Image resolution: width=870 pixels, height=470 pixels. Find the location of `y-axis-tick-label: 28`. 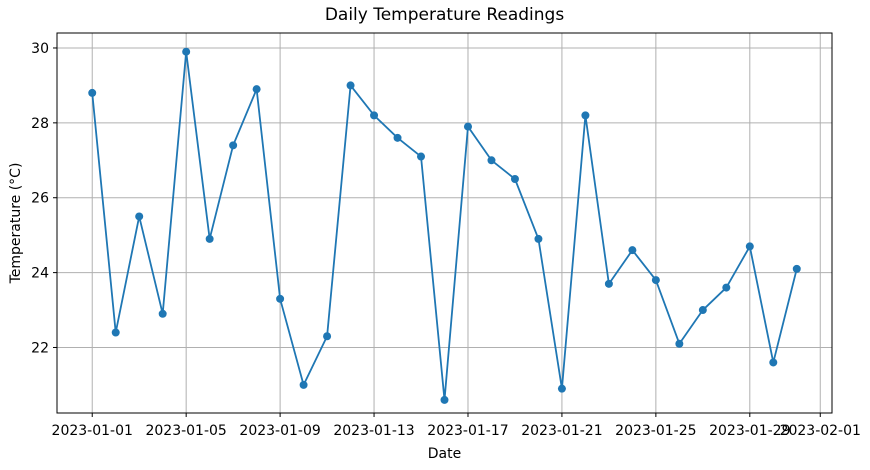

y-axis-tick-label: 28 is located at coordinates (40, 124).